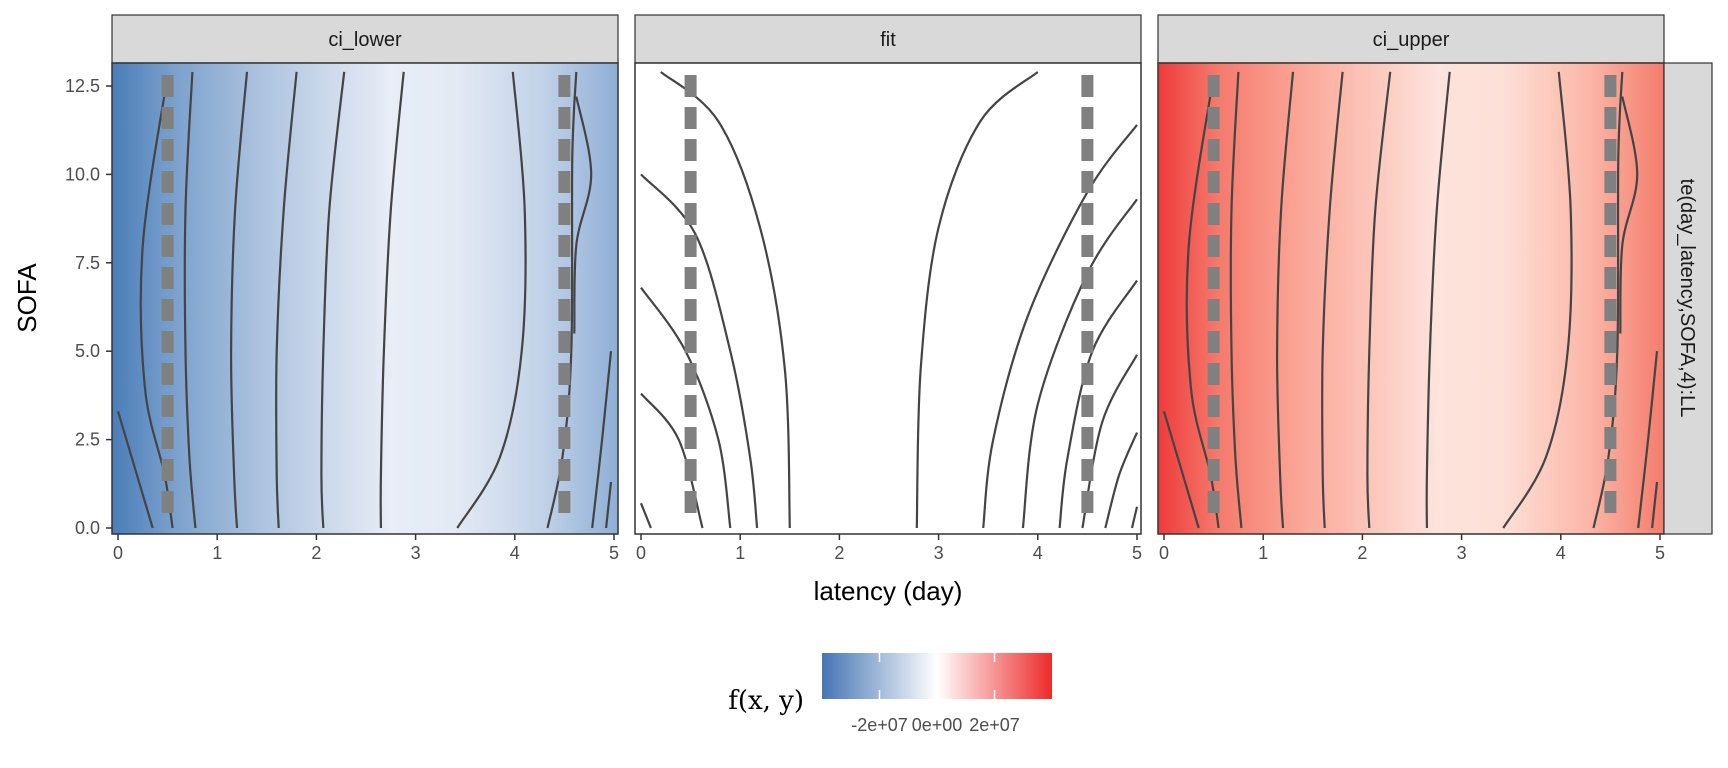 The width and height of the screenshot is (1728, 768). I want to click on legend-tick-label: 0e+00, so click(937, 725).